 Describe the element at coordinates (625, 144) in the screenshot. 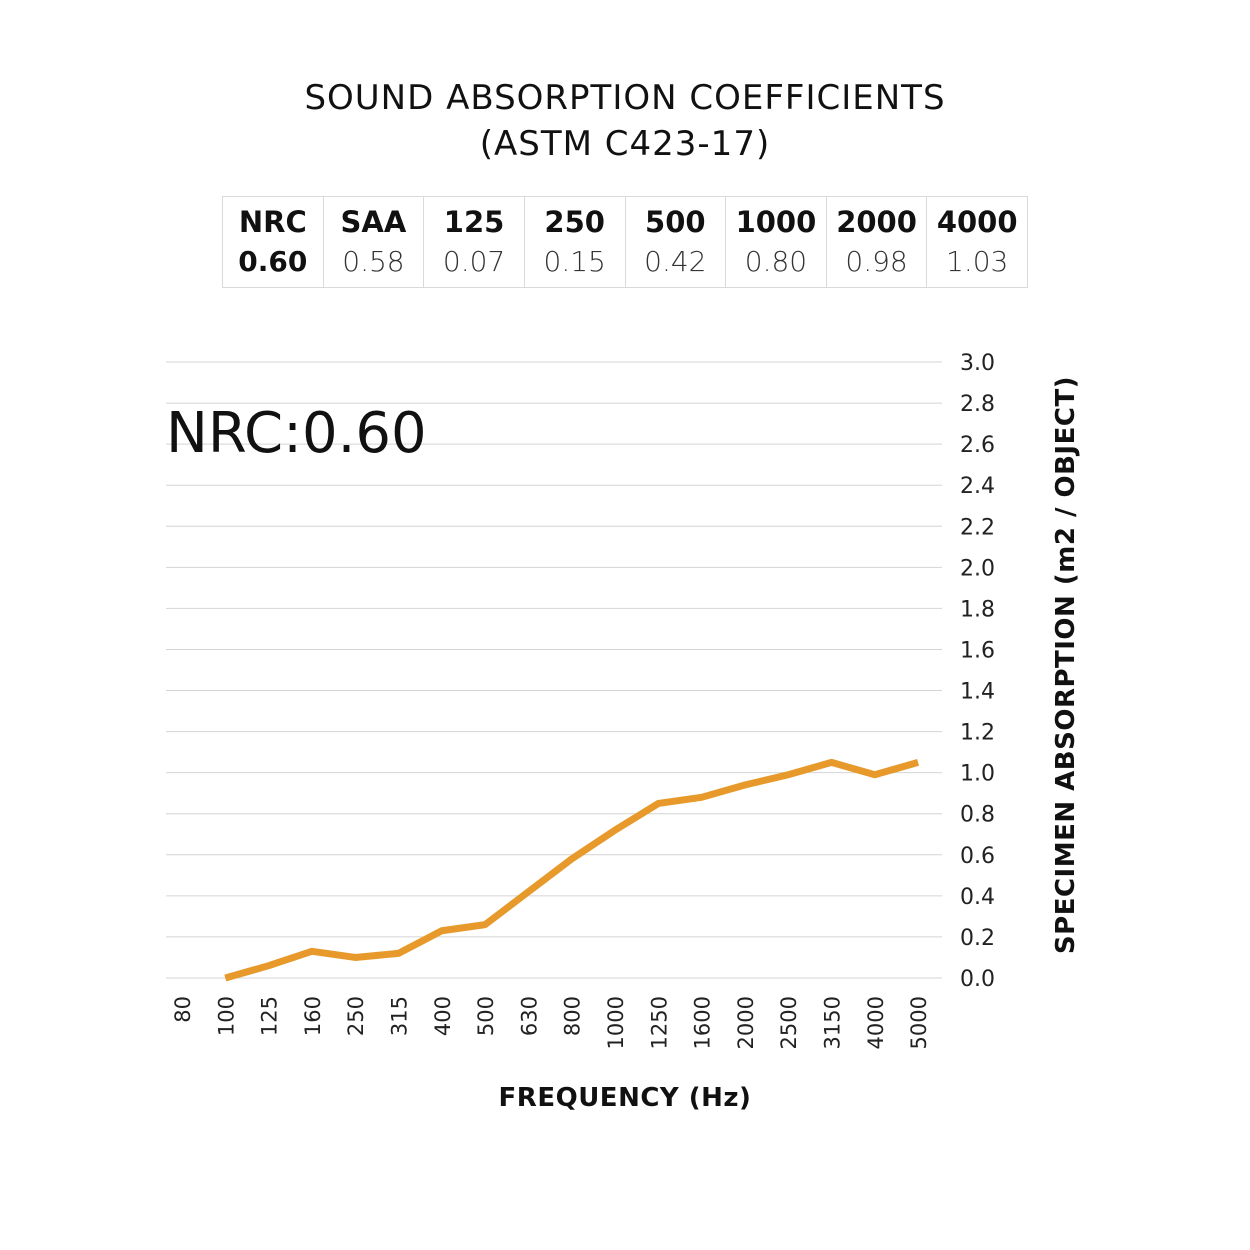

I see `chart-subtitle: (ASTM C423-17)` at that location.